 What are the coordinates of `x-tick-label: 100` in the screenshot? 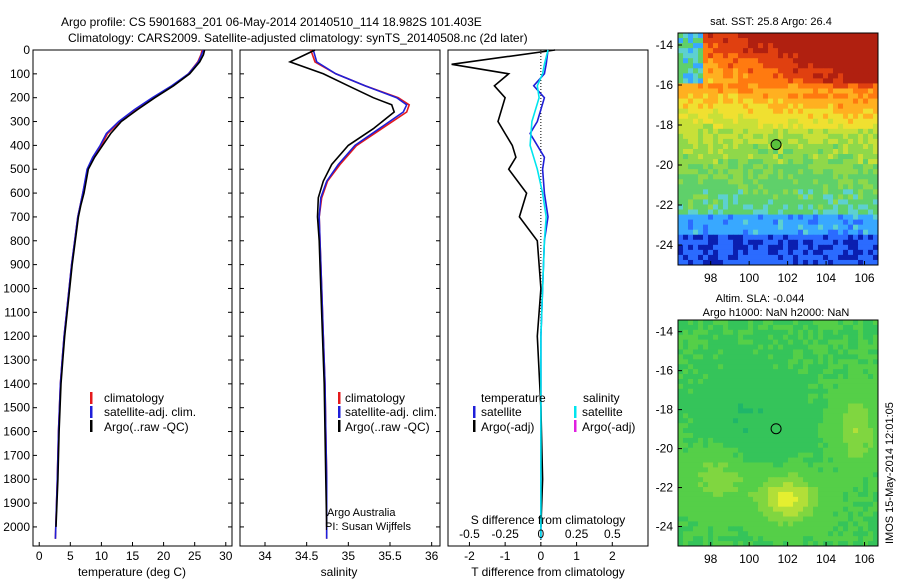 It's located at (749, 559).